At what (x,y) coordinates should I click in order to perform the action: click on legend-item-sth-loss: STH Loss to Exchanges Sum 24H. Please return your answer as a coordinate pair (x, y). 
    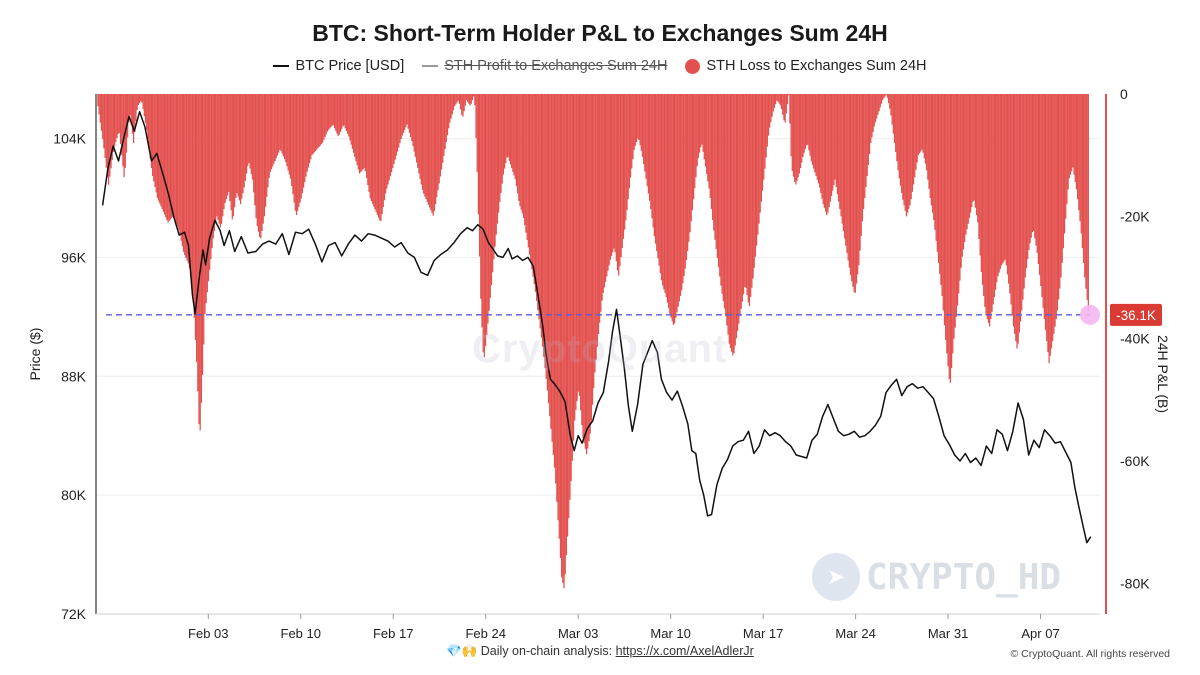
    Looking at the image, I should click on (806, 66).